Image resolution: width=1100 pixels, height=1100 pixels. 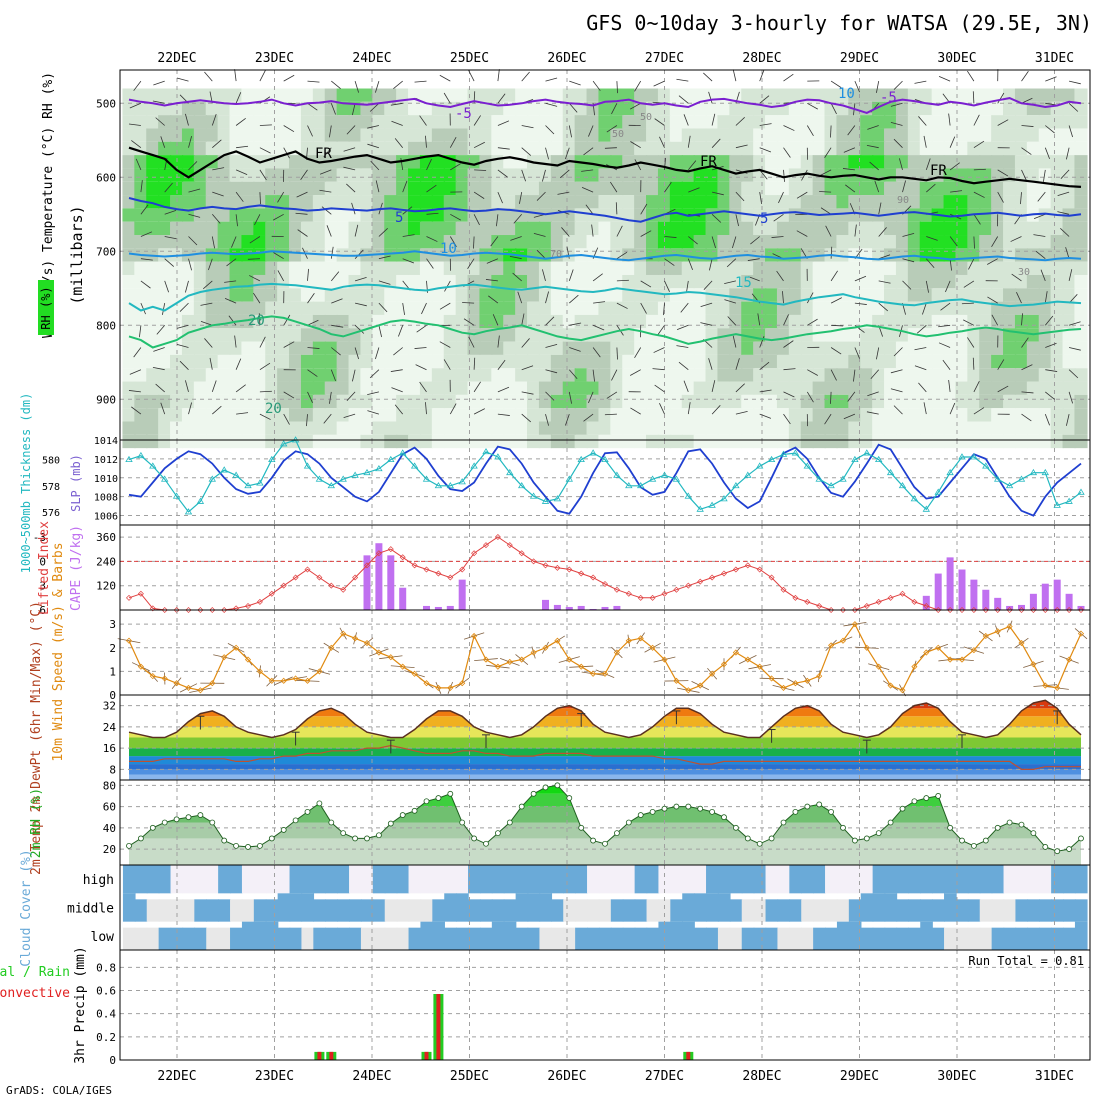 What do you see at coordinates (51, 461) in the screenshot?
I see `thickness-tick: 580` at bounding box center [51, 461].